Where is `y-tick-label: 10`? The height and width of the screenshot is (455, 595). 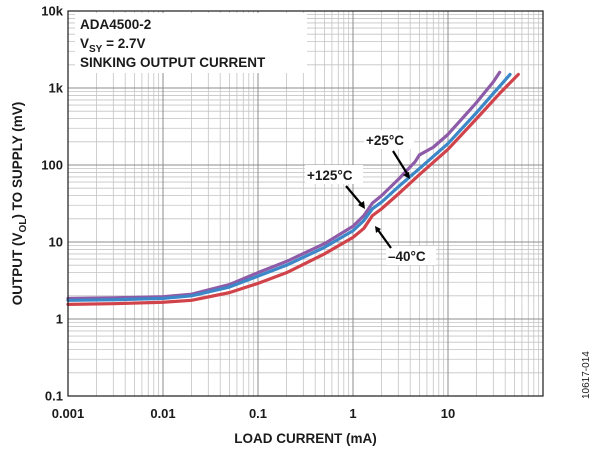
y-tick-label: 10 is located at coordinates (56, 242).